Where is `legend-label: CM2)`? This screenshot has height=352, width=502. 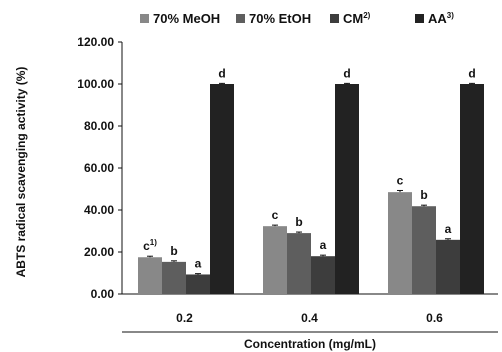 legend-label: CM2) is located at coordinates (357, 18).